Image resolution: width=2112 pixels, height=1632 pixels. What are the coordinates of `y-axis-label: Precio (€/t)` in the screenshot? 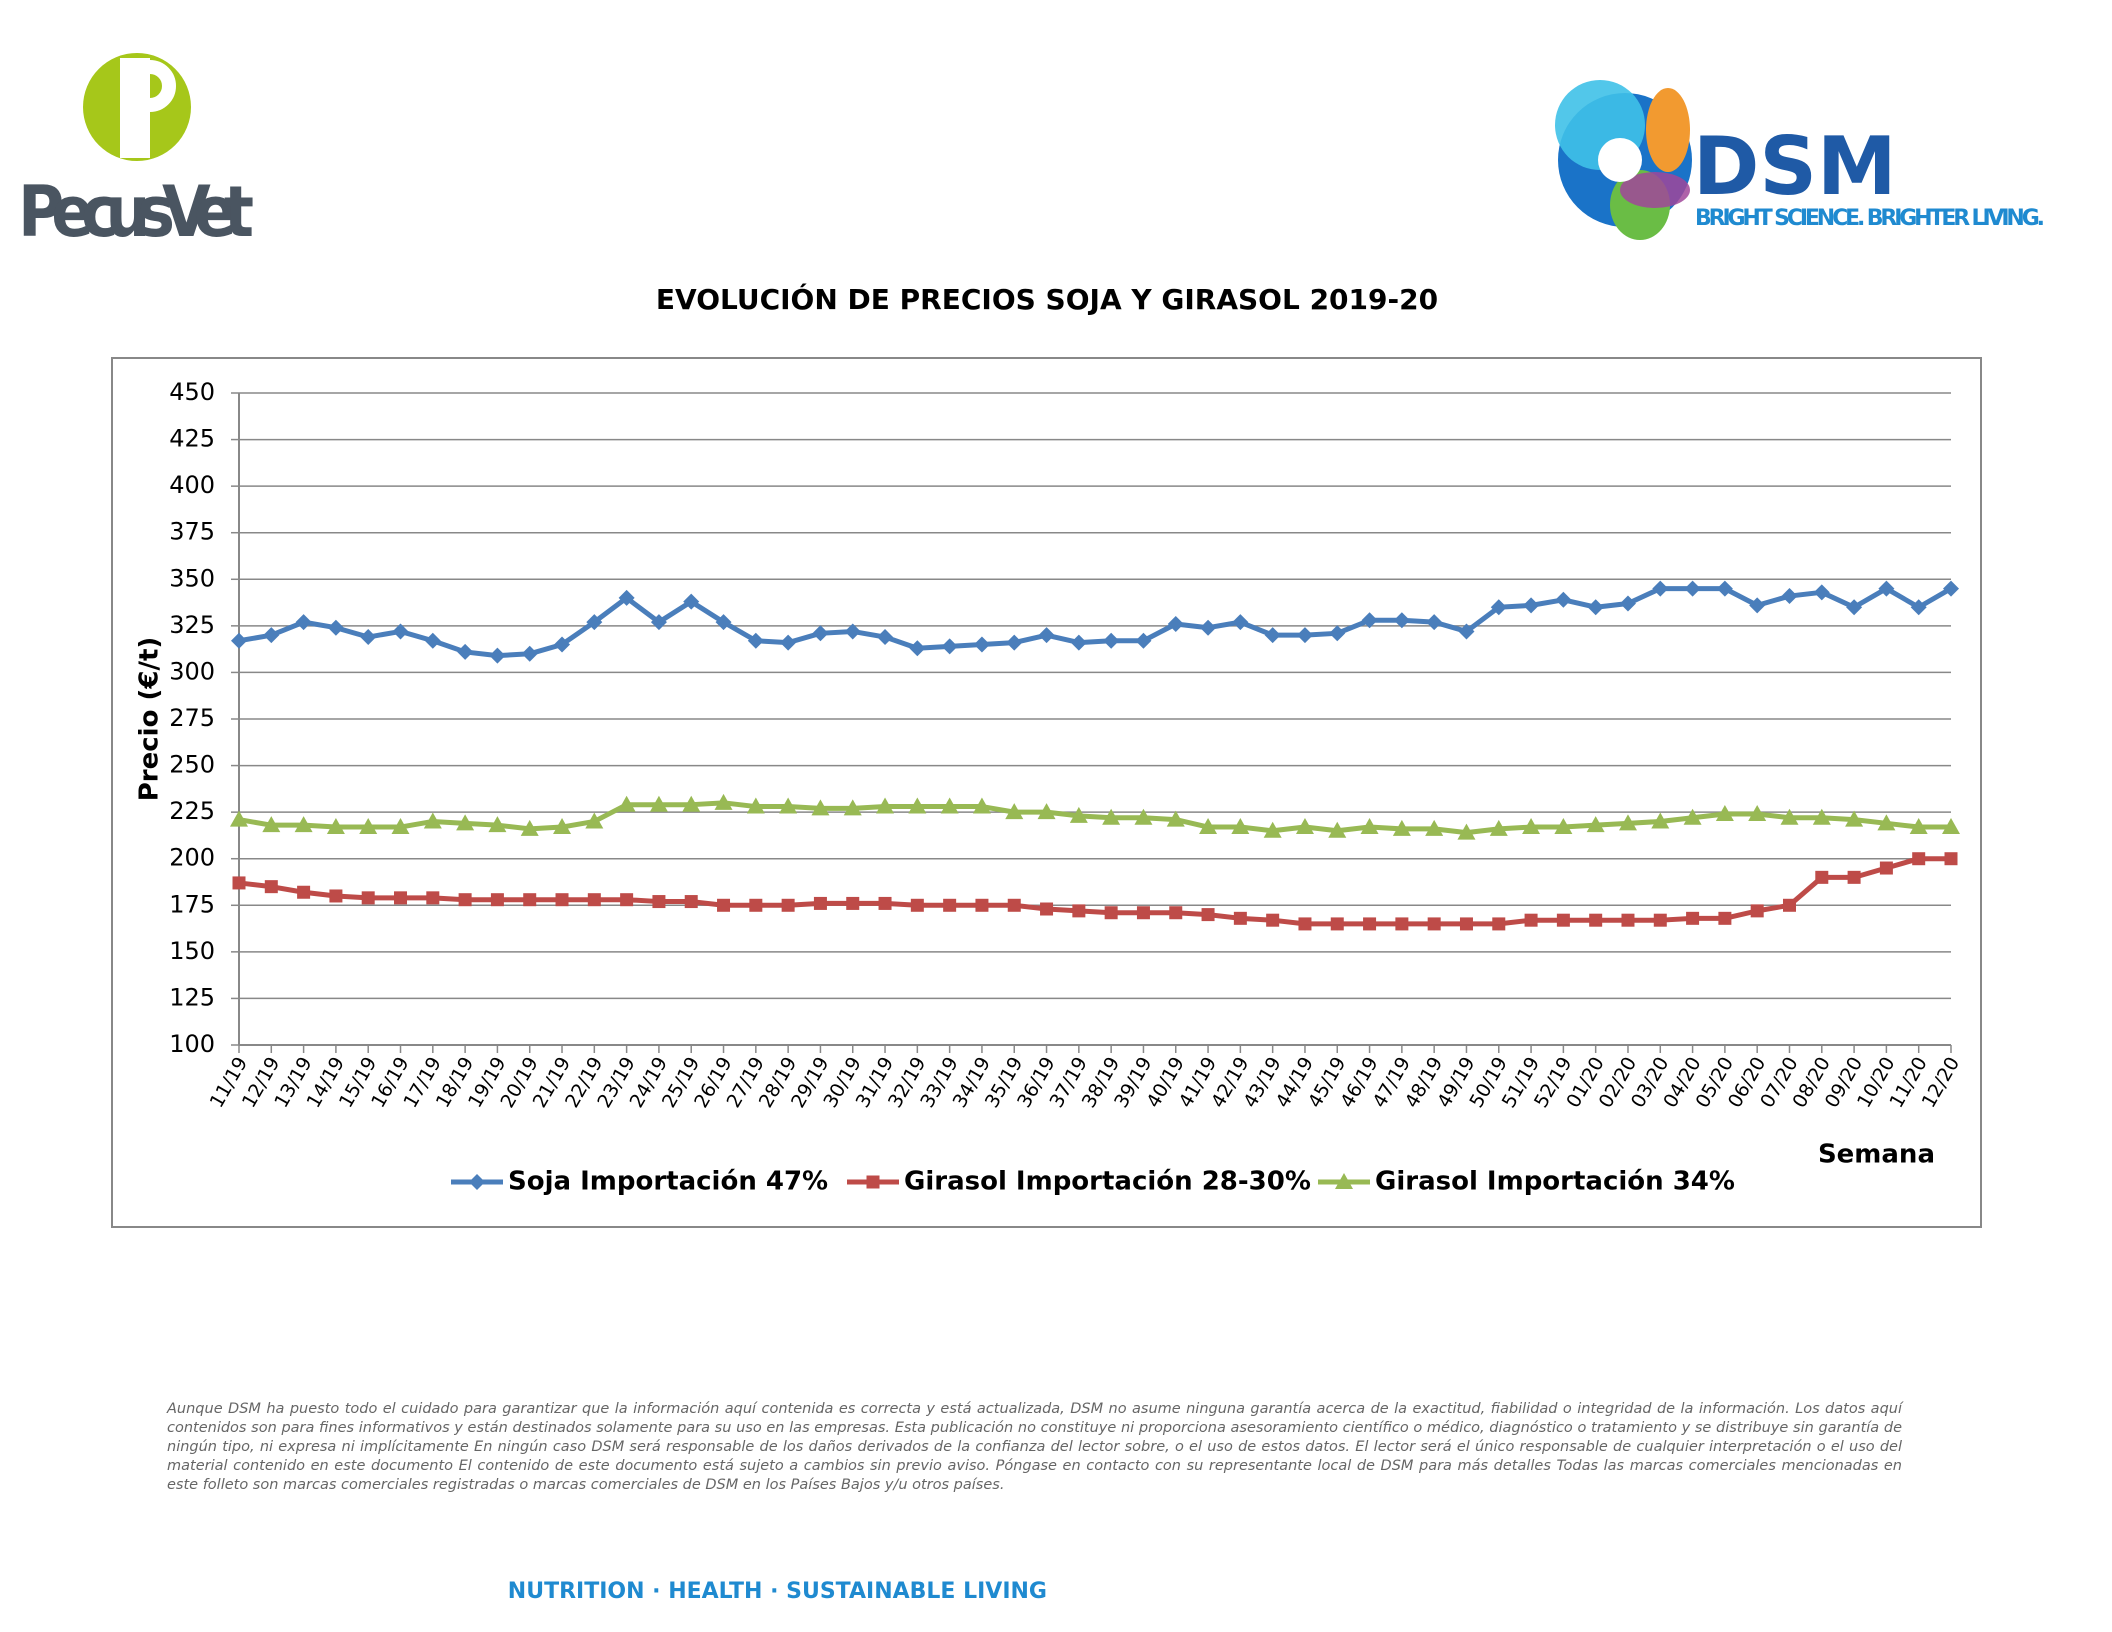 It's located at (150, 719).